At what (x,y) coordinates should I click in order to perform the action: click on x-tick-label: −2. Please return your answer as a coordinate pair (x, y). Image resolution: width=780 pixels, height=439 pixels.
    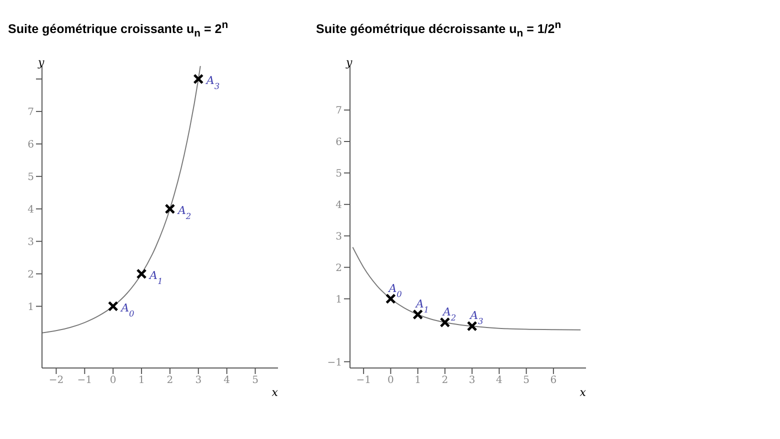
    Looking at the image, I should click on (56, 380).